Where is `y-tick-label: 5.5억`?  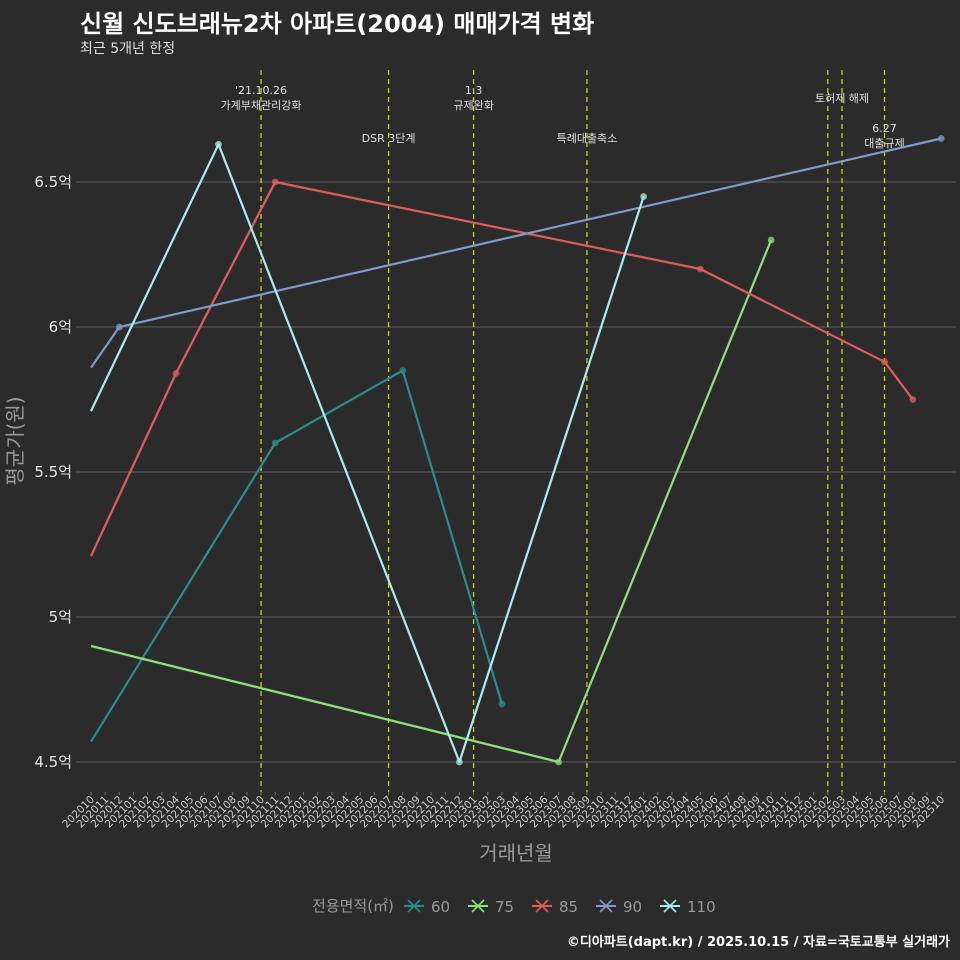 y-tick-label: 5.5억 is located at coordinates (53, 472).